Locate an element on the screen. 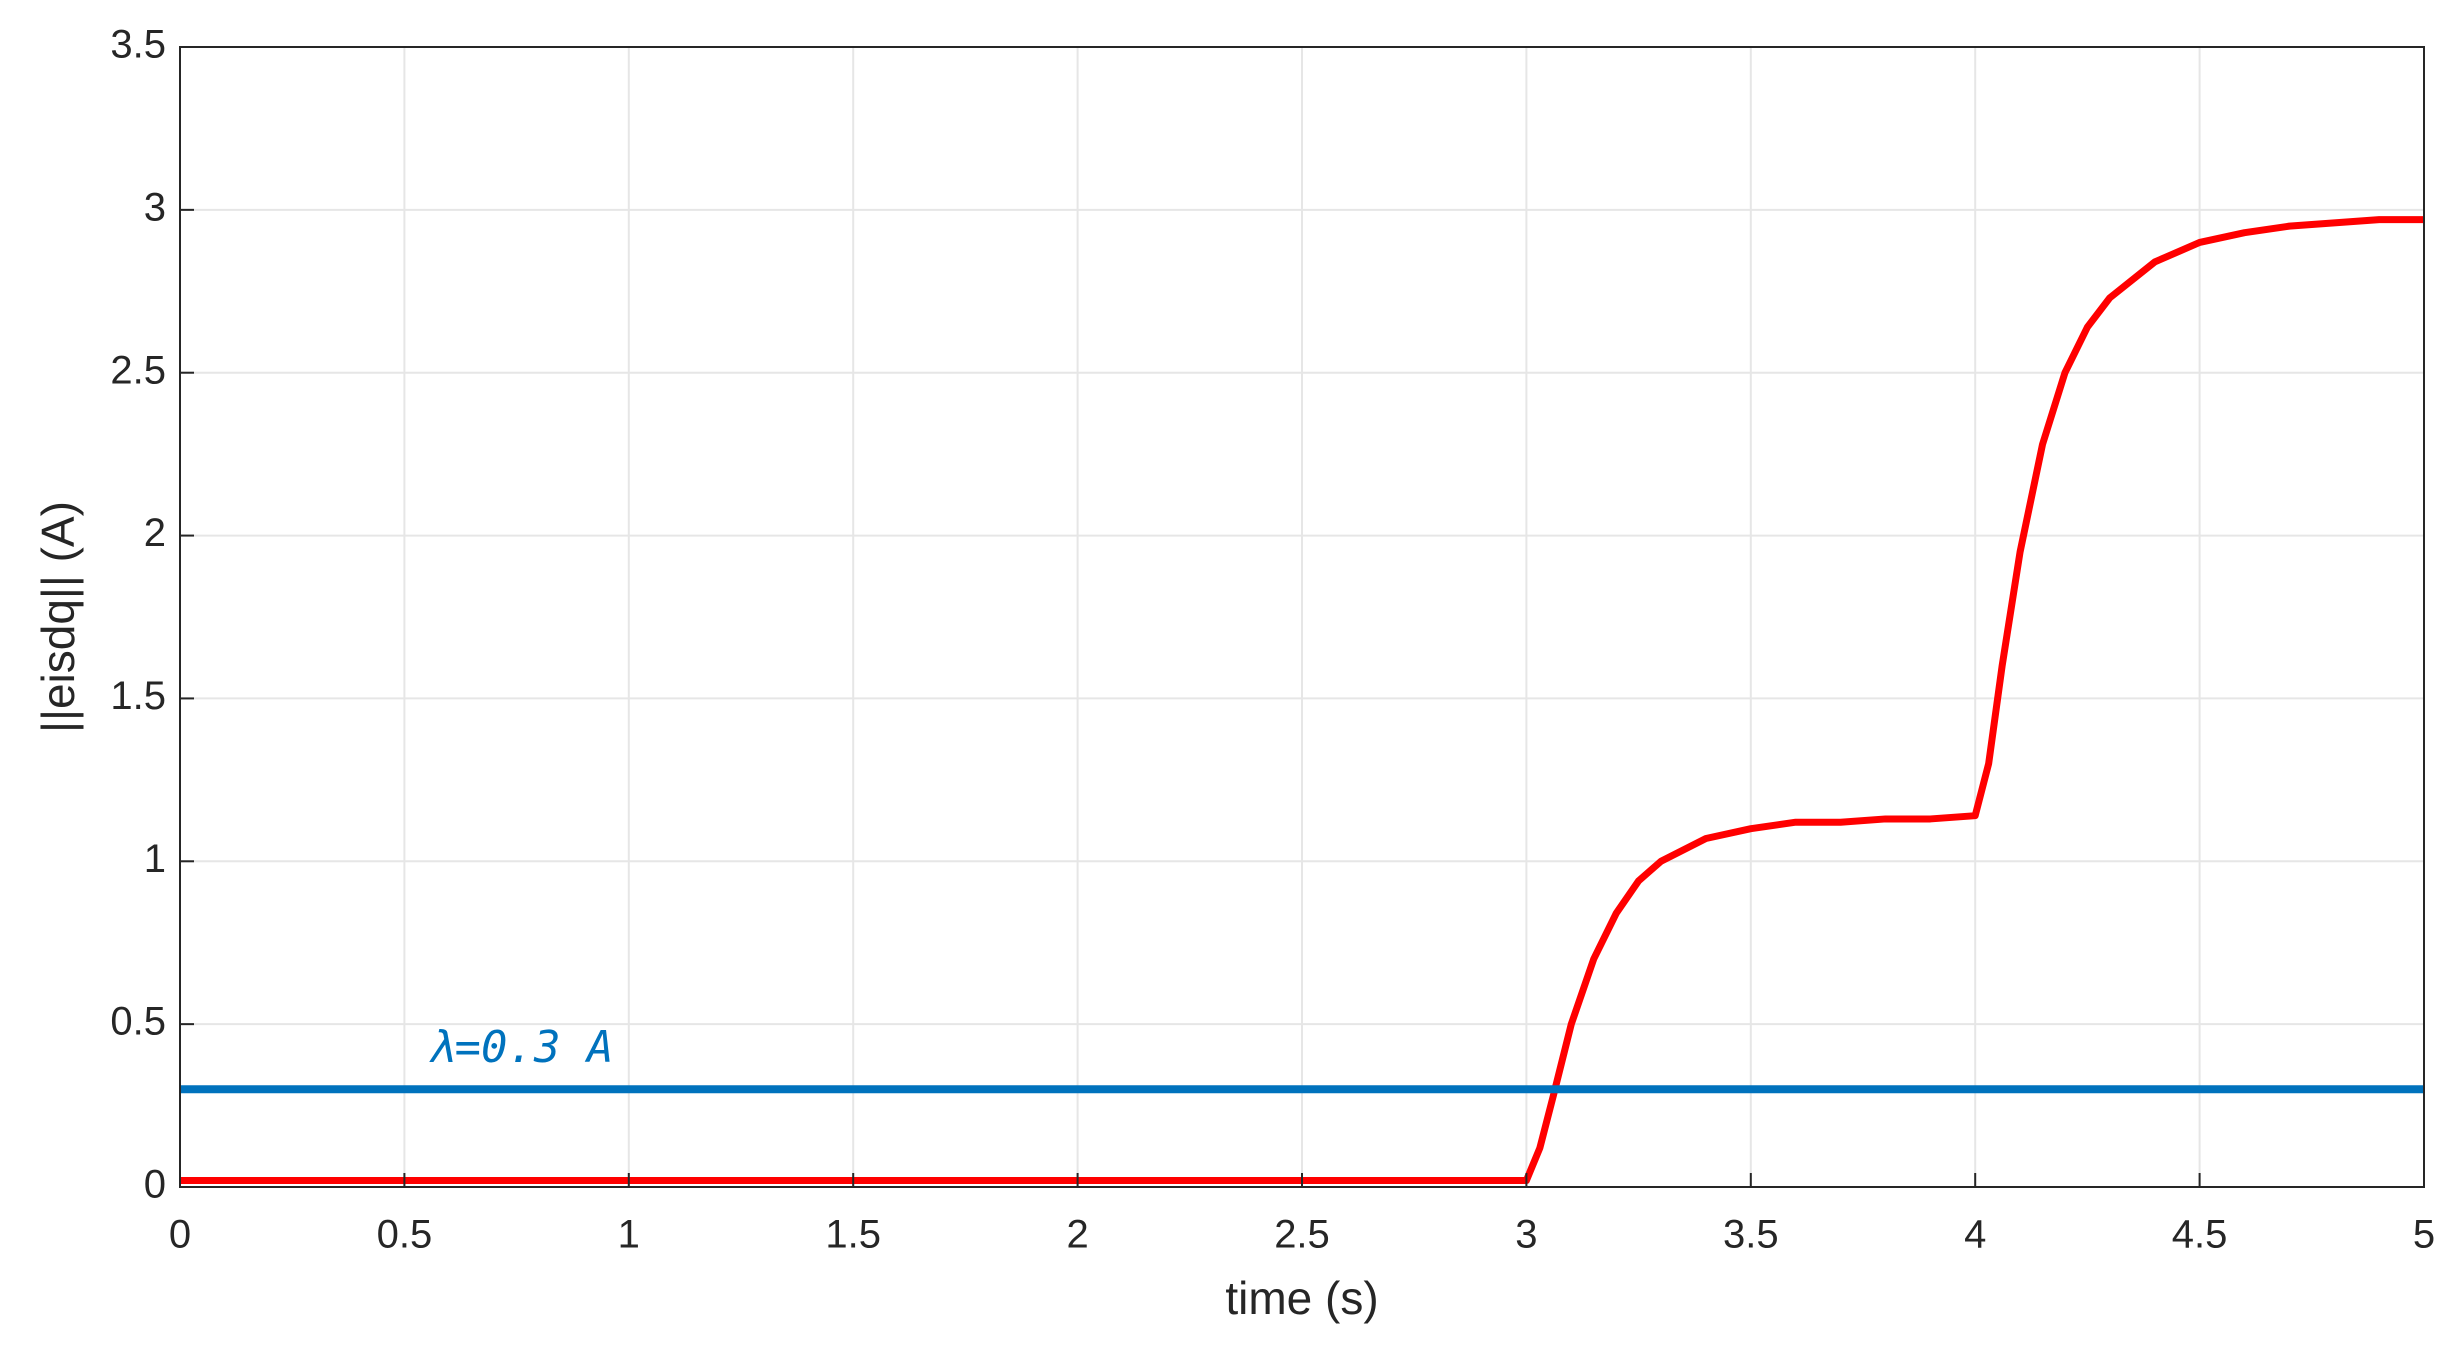 The width and height of the screenshot is (2447, 1348). annotation: λ=0.3 A is located at coordinates (520, 1047).